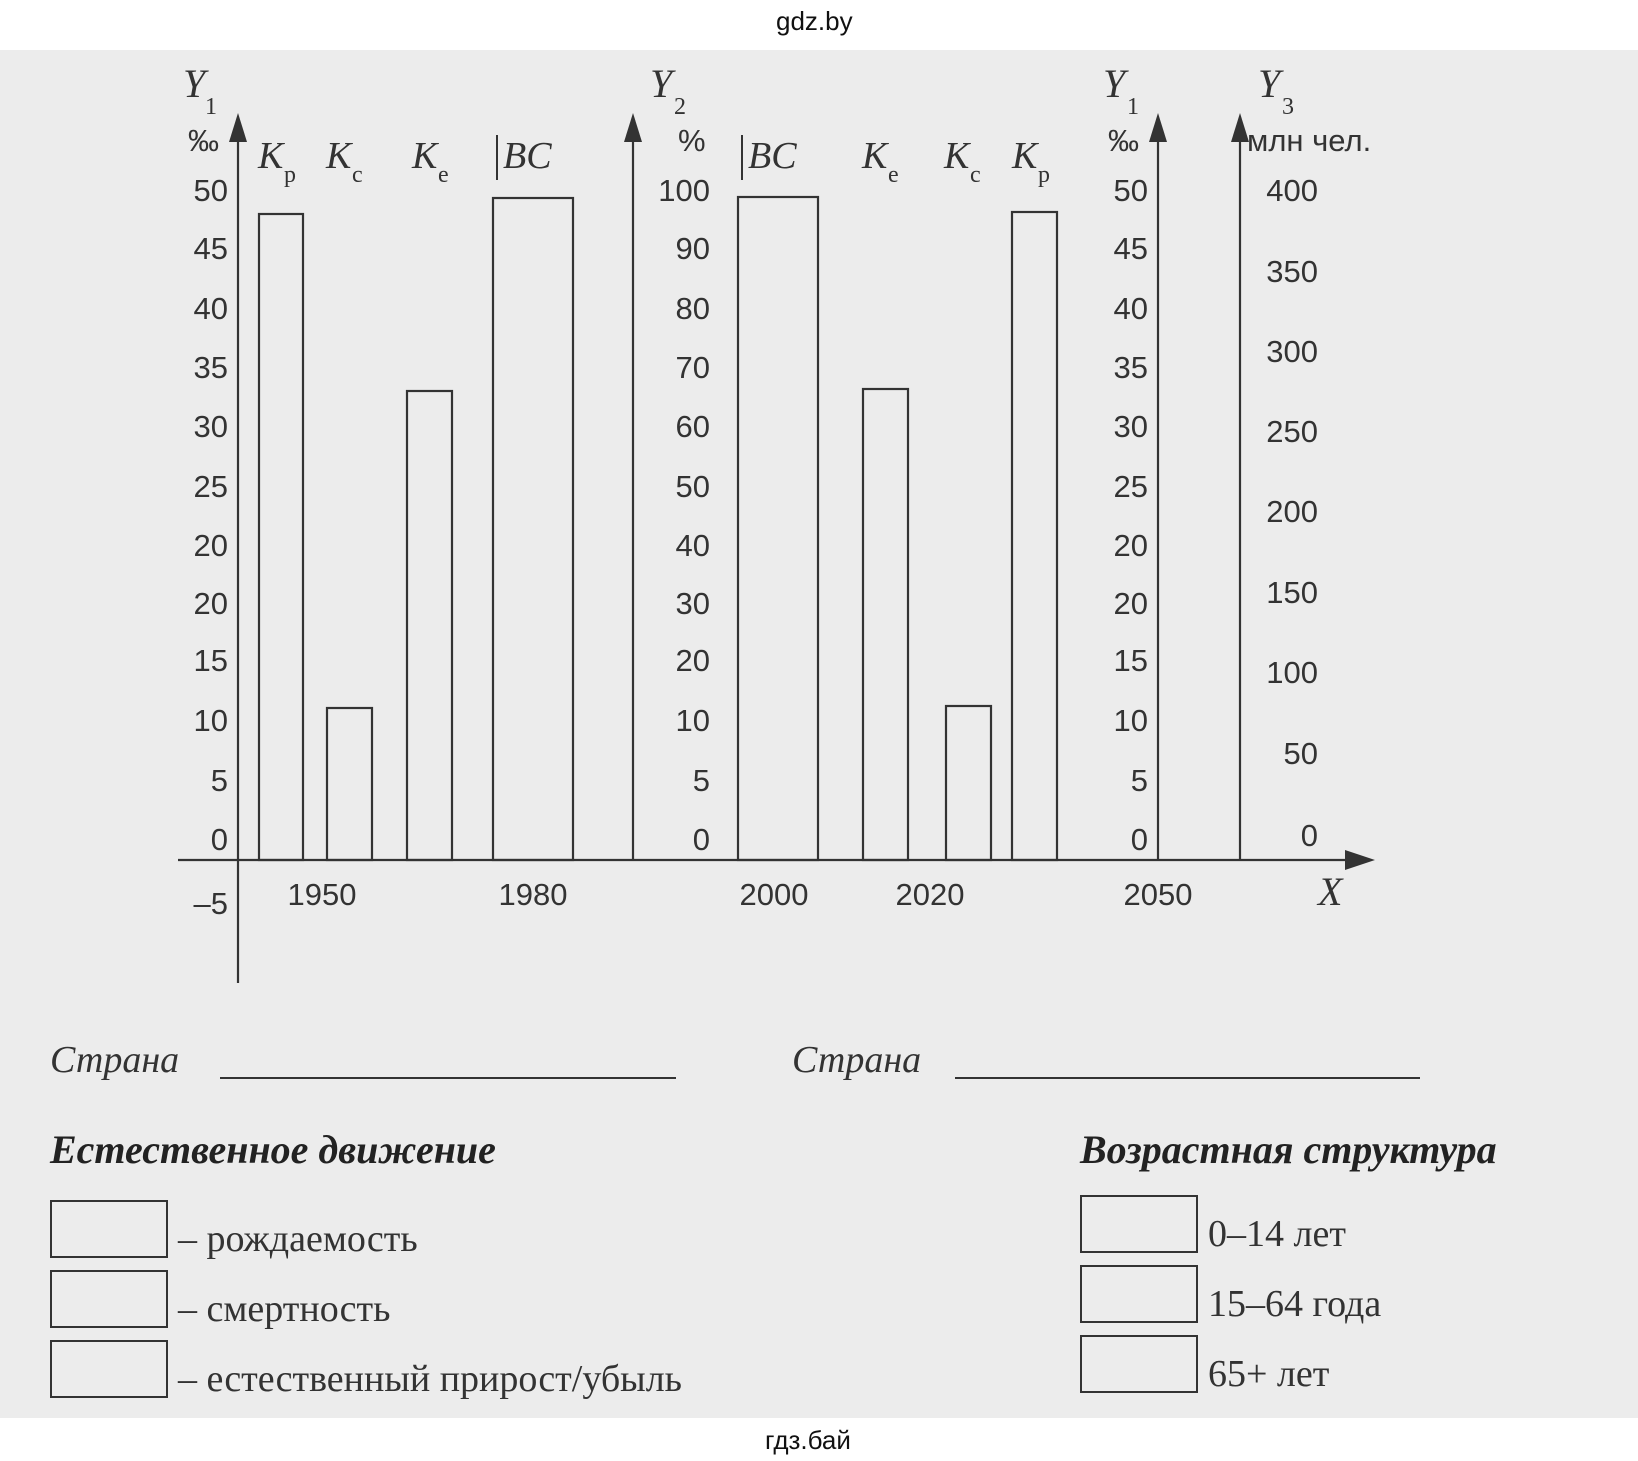  I want to click on y3-subscript: 3, so click(1288, 107).